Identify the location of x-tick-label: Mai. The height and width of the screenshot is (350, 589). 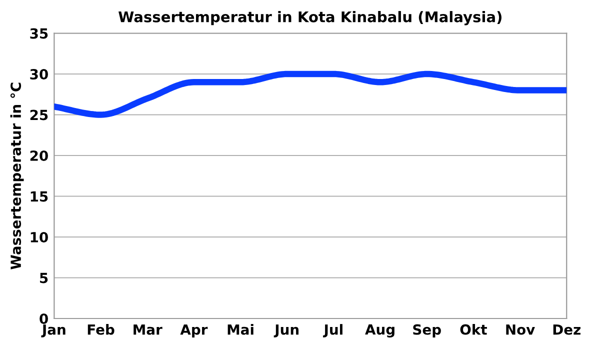
(241, 329).